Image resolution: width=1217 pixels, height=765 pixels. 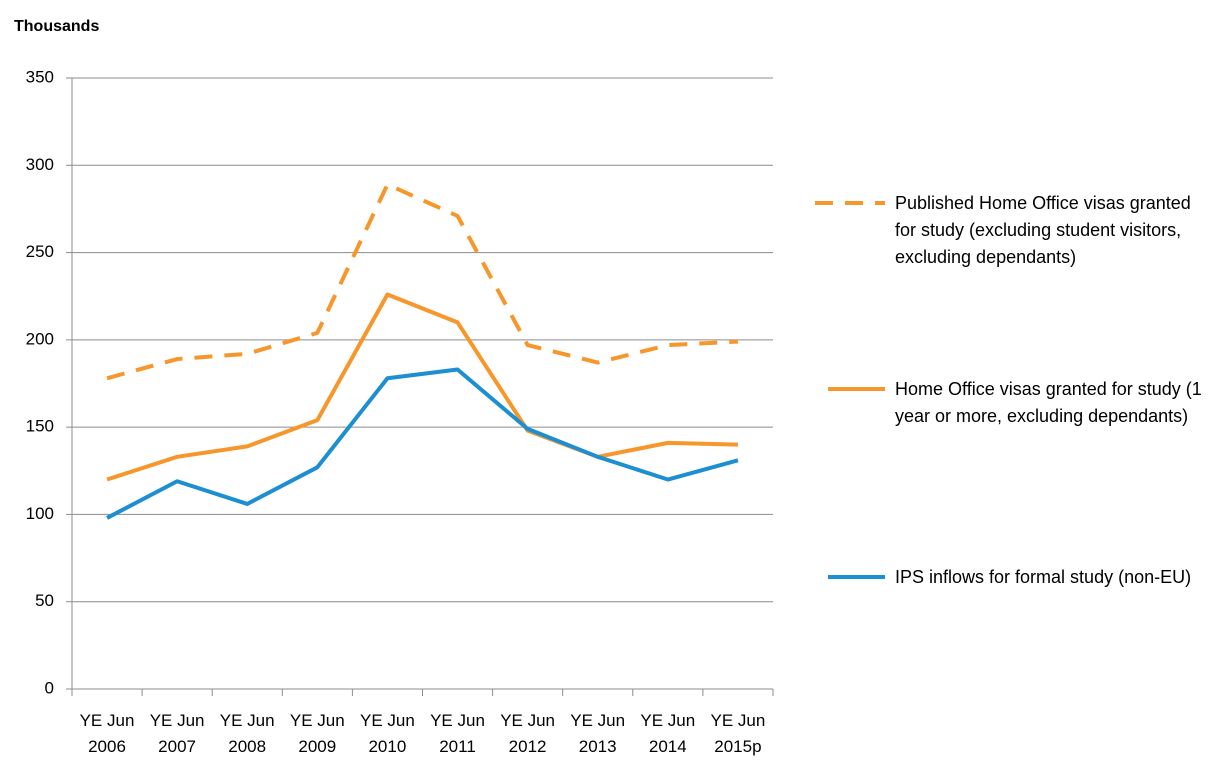 I want to click on y-tick-label: 350, so click(x=40, y=76).